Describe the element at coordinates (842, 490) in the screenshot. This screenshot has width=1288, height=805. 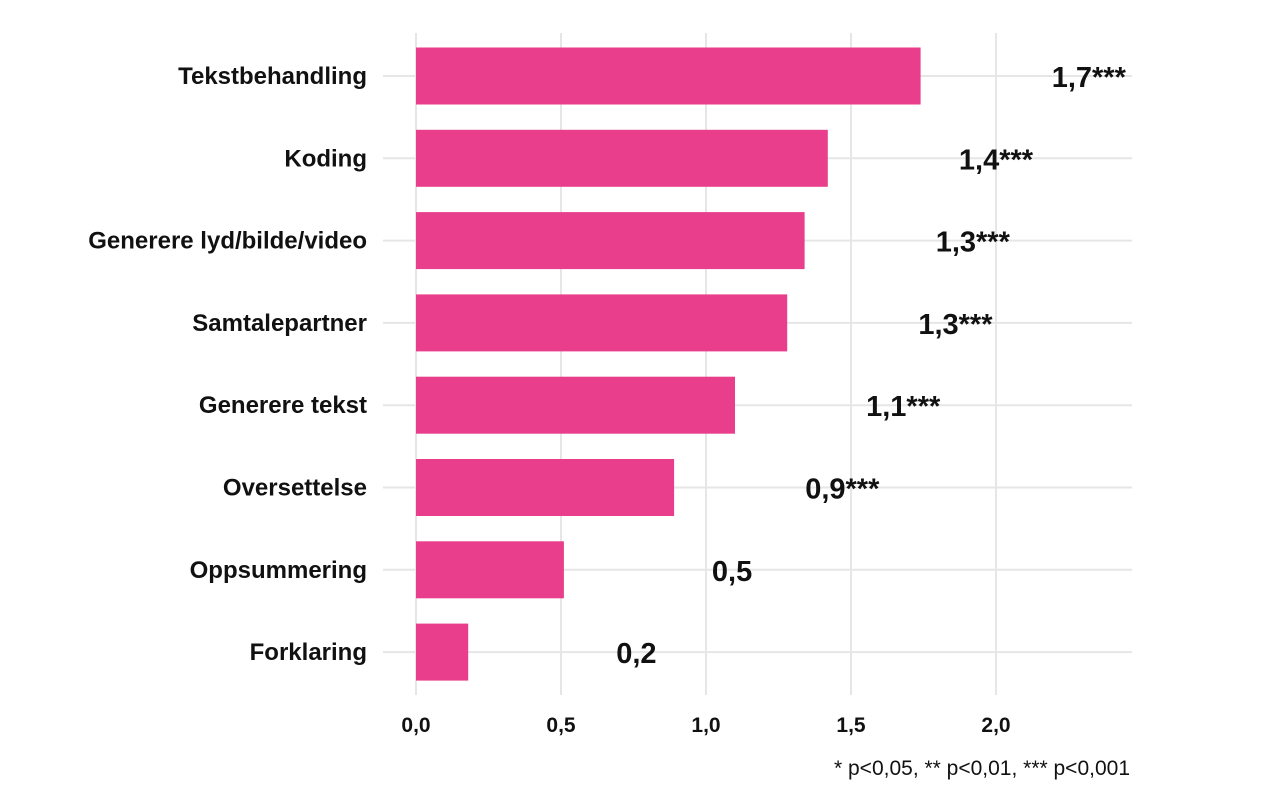
I see `data-label: 0,9***` at that location.